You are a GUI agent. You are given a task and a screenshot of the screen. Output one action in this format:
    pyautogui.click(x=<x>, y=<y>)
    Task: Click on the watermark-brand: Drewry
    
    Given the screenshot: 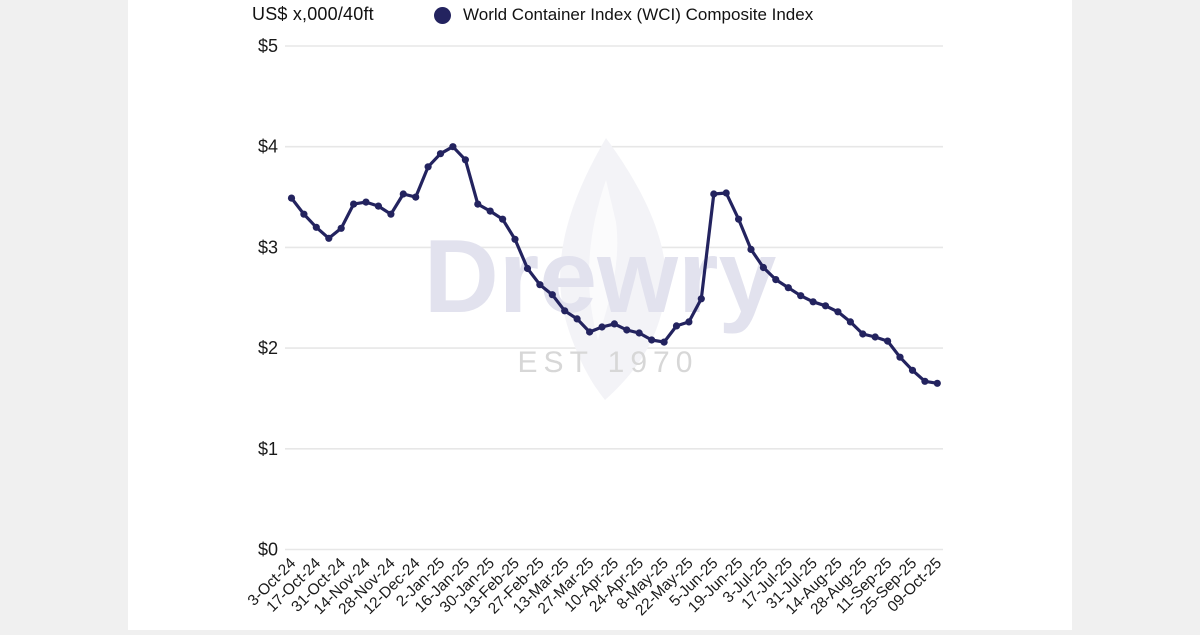 What is the action you would take?
    pyautogui.click(x=600, y=277)
    